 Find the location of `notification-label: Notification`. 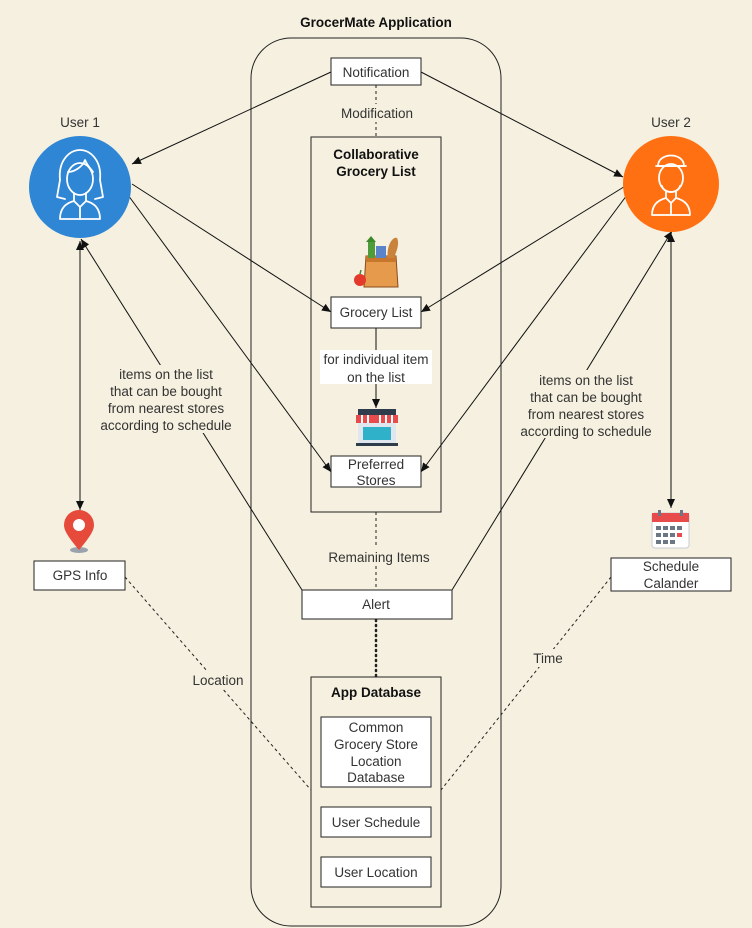

notification-label: Notification is located at coordinates (376, 72).